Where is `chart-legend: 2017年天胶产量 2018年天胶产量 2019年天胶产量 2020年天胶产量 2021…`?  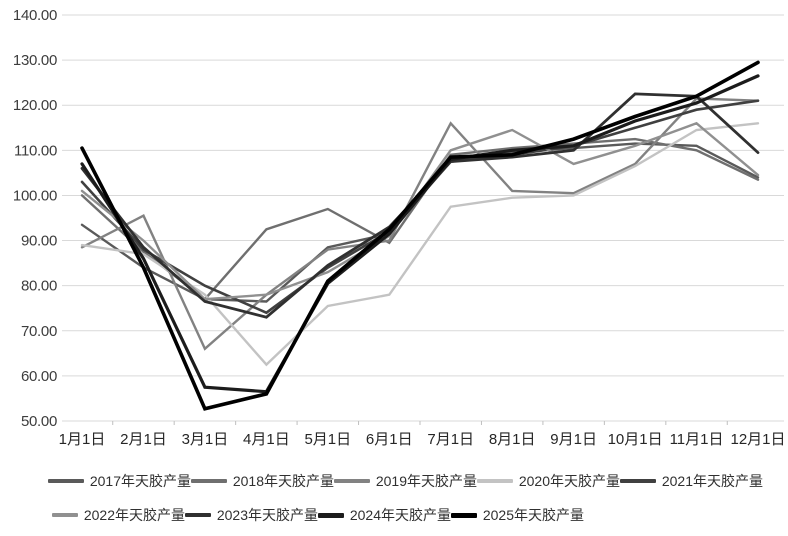 chart-legend: 2017年天胶产量 2018年天胶产量 2019年天胶产量 2020年天胶产量 2021… is located at coordinates (394, 498).